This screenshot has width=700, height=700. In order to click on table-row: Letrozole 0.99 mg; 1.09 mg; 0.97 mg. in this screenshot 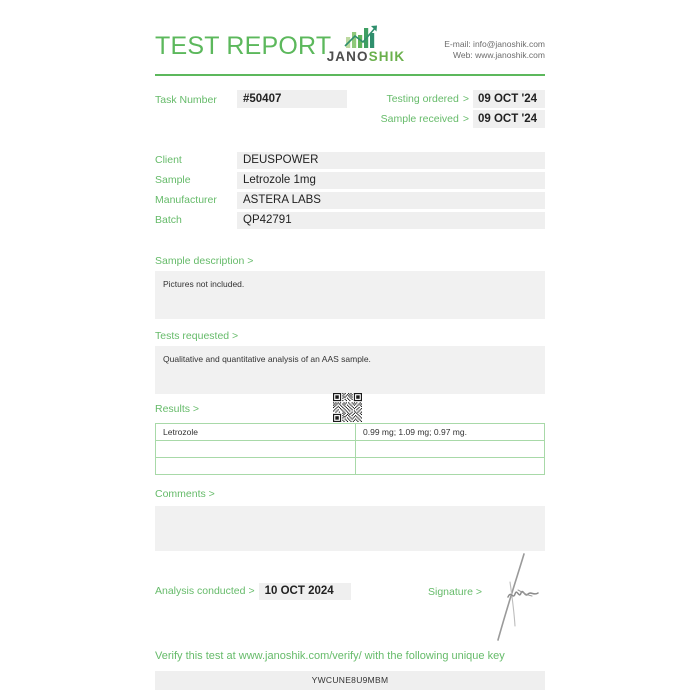, I will do `click(350, 432)`.